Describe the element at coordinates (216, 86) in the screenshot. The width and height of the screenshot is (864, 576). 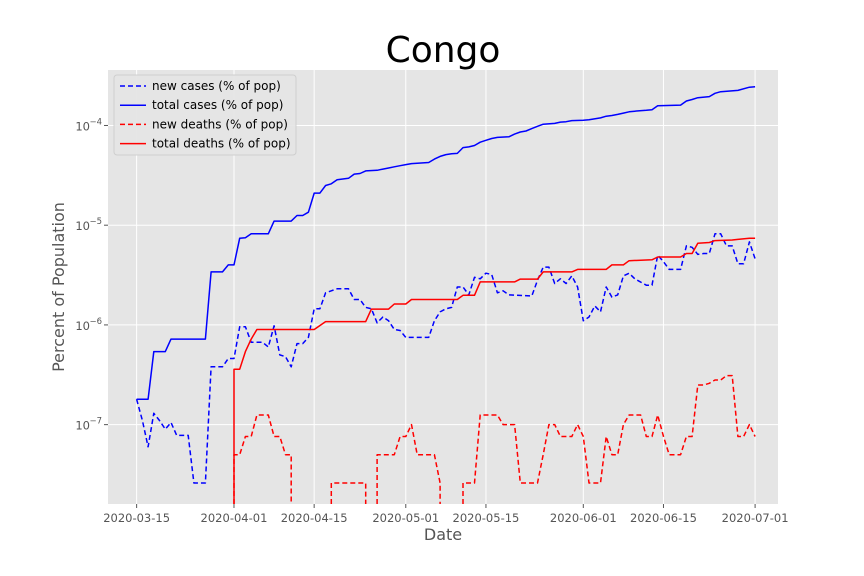
I see `legend-label: new cases (% of pop)` at that location.